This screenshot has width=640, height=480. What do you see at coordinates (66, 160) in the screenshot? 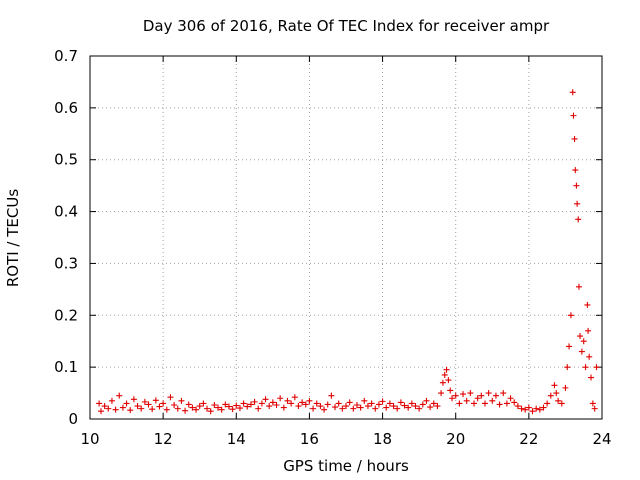
I see `y-tick-label: 0.5` at bounding box center [66, 160].